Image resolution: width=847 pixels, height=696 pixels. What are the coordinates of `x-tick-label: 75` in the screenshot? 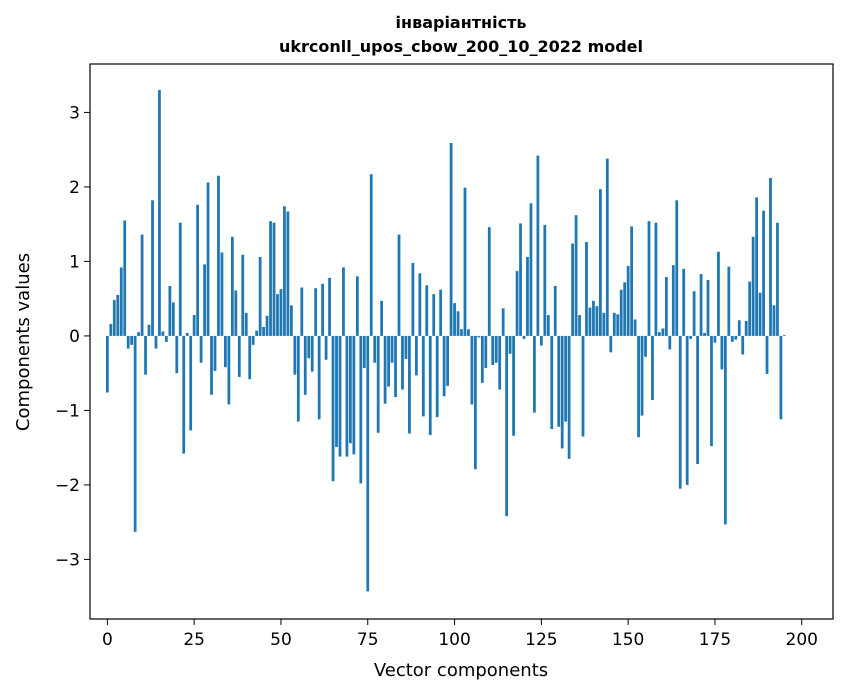 It's located at (368, 640).